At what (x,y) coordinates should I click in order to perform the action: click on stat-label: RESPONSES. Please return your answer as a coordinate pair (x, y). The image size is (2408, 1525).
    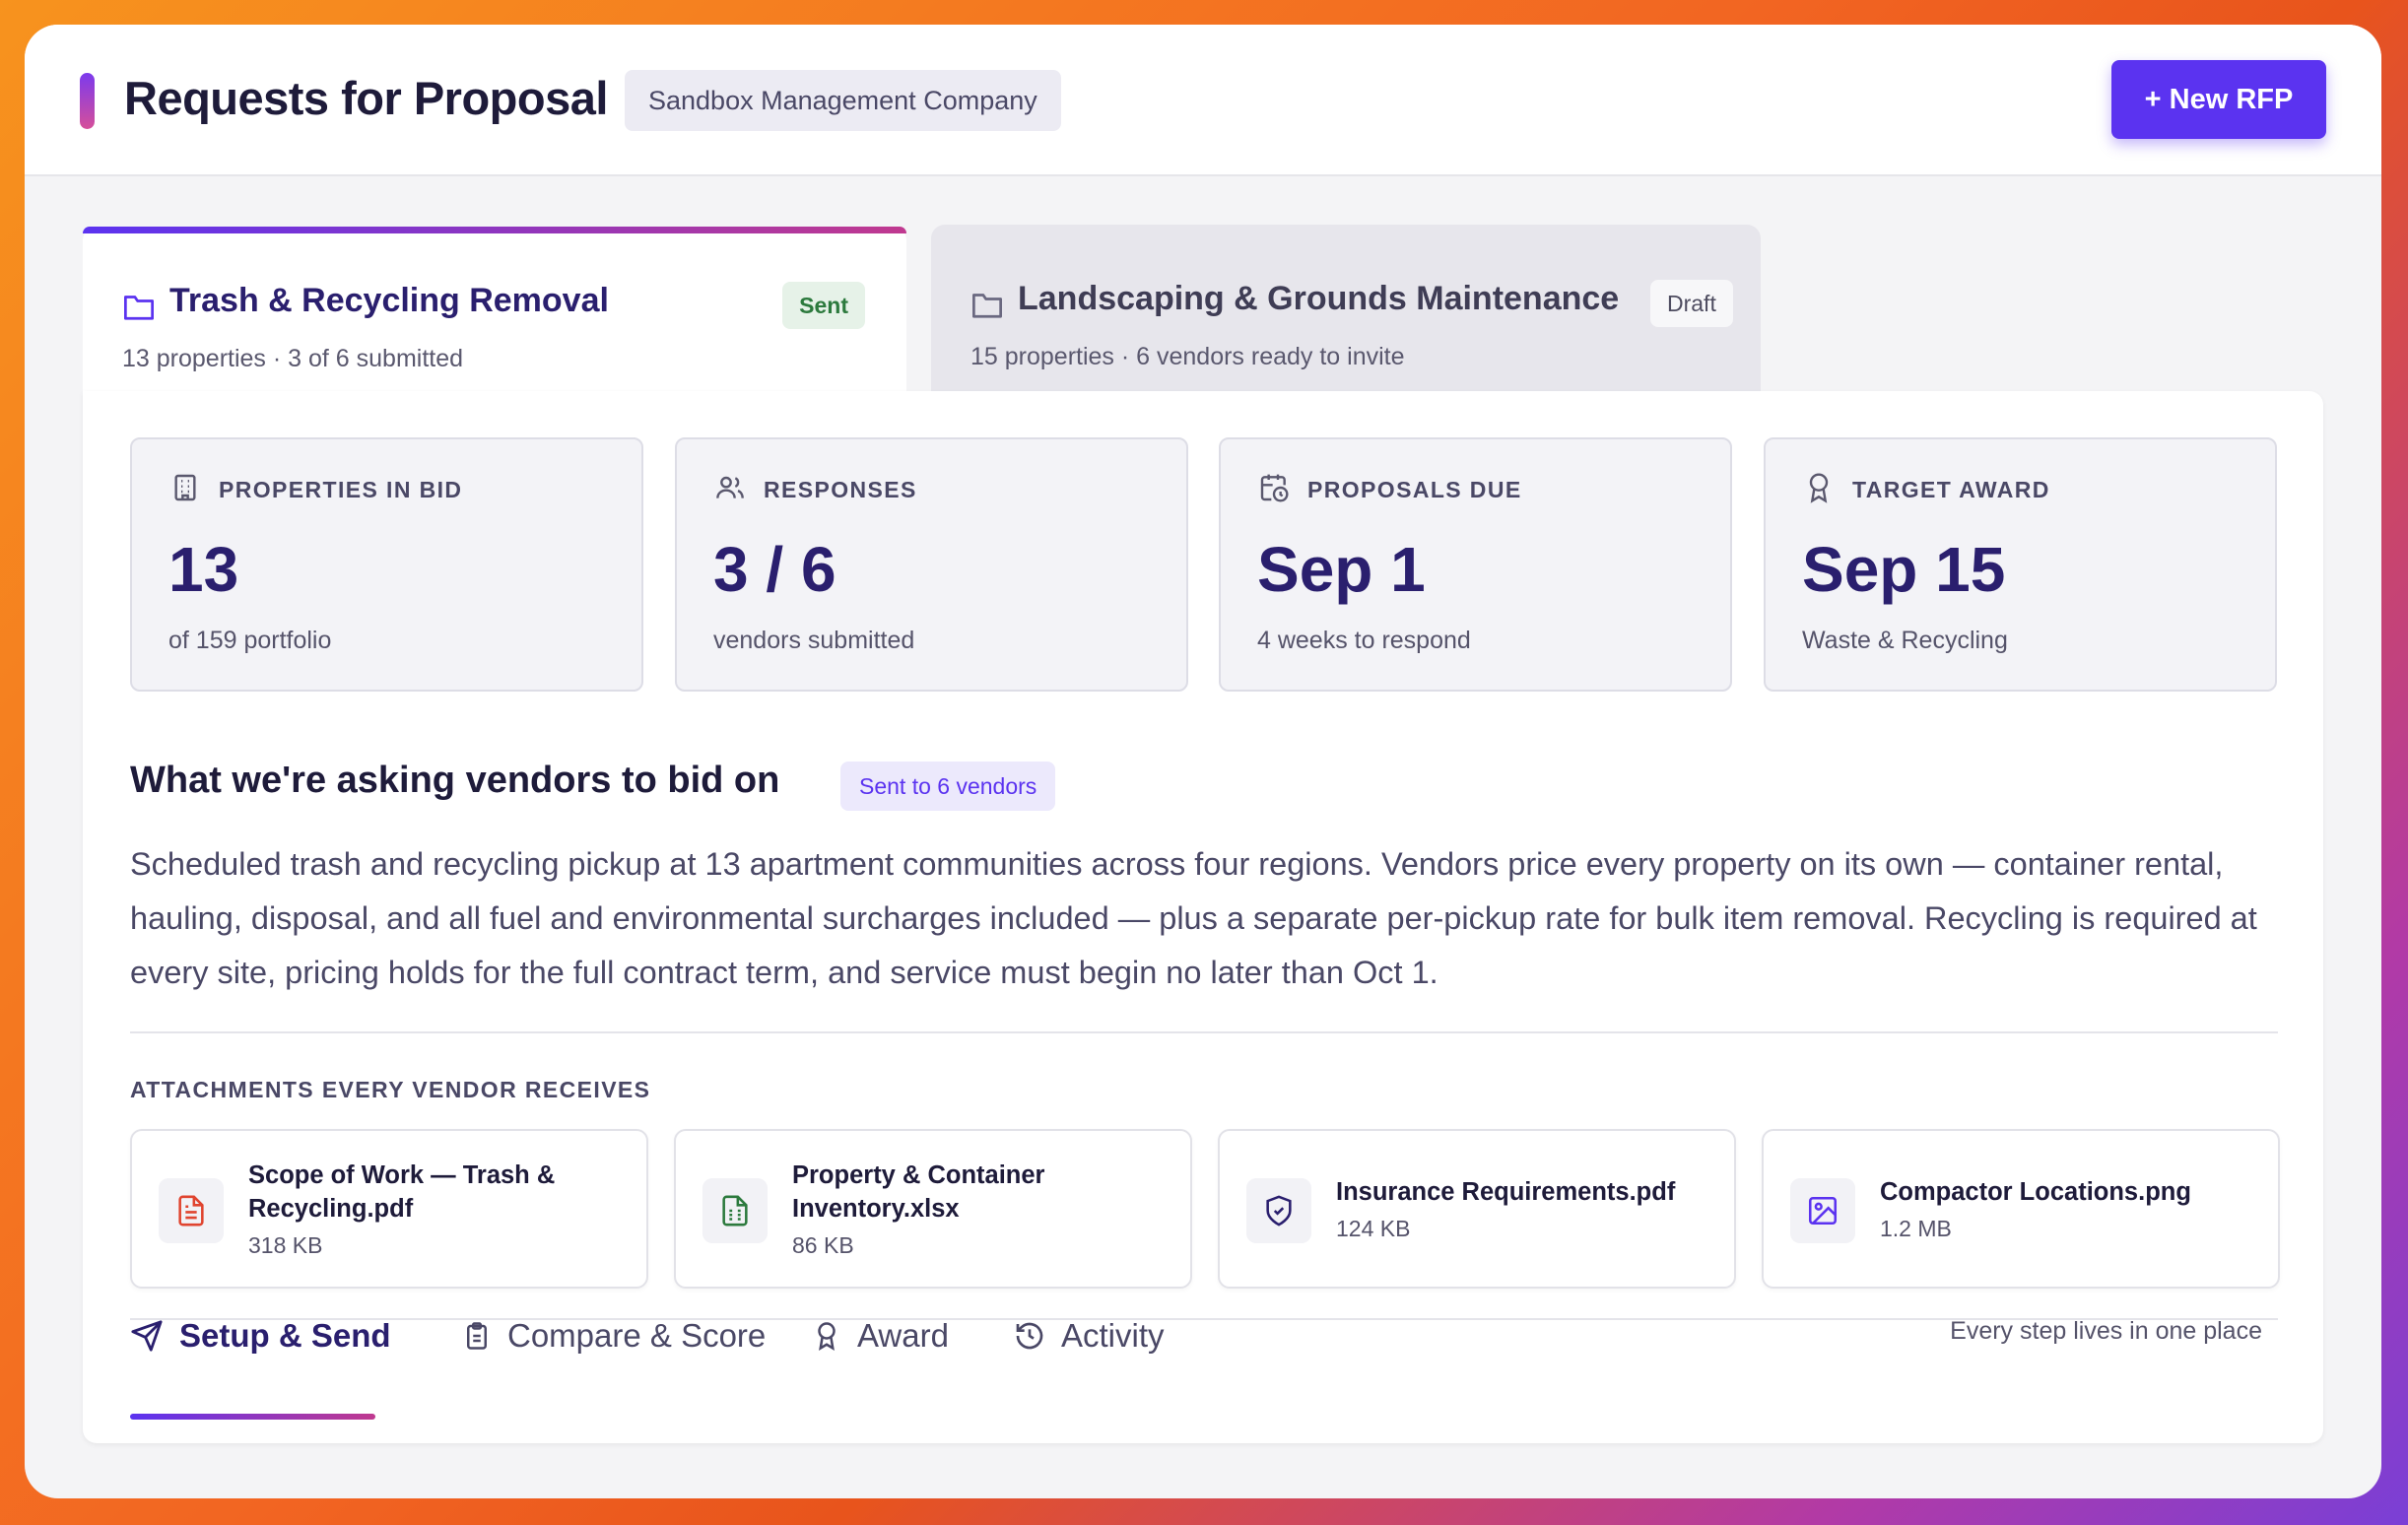
    Looking at the image, I should click on (840, 490).